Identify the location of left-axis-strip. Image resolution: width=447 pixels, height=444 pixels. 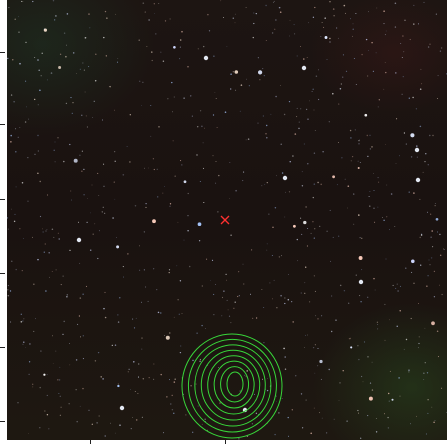
(3, 222).